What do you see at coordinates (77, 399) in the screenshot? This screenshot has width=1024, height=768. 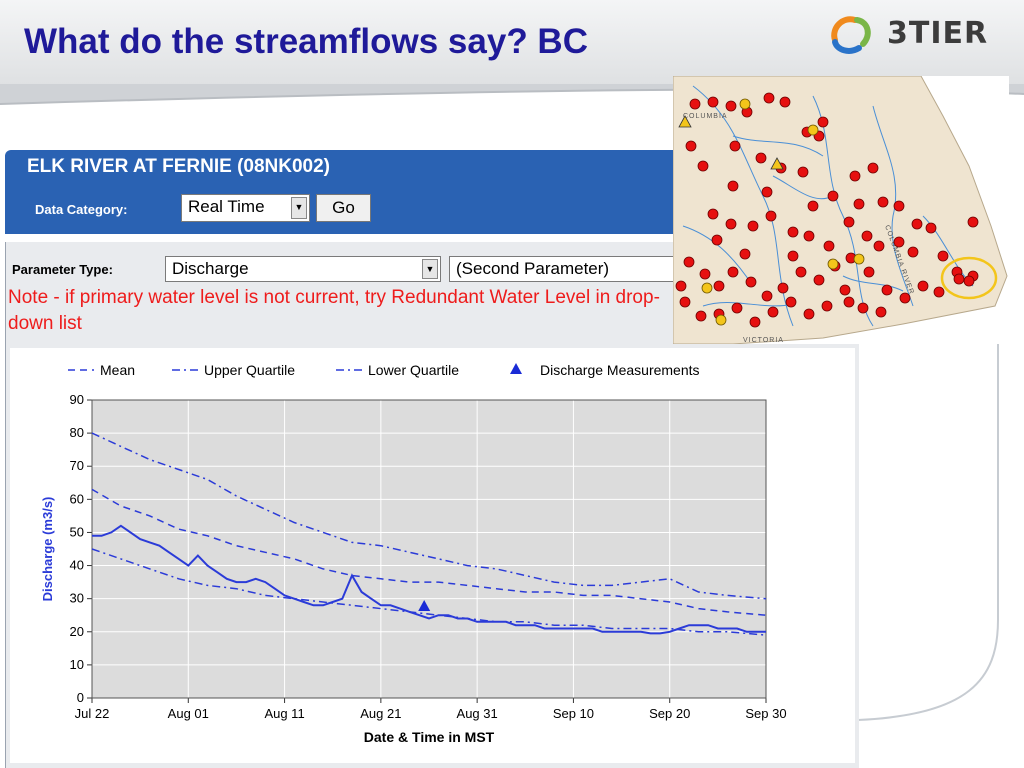 I see `y-tick-label: 90` at bounding box center [77, 399].